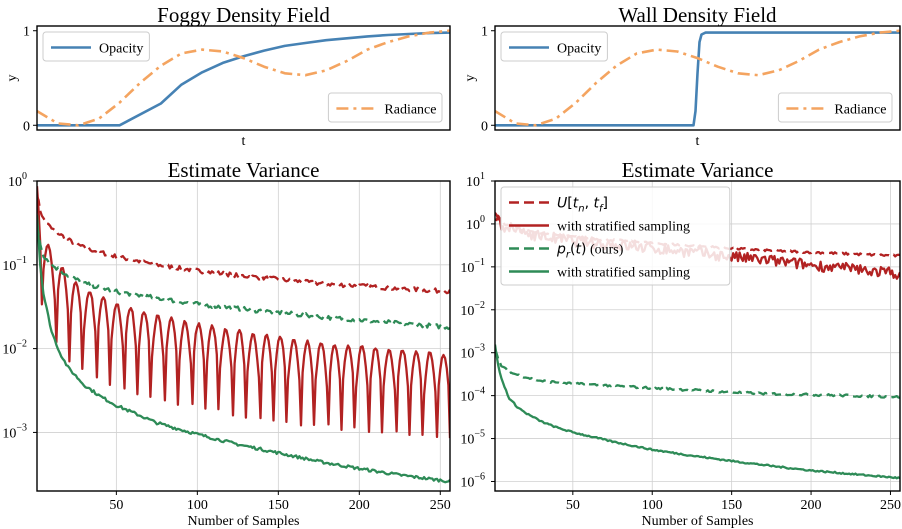 The height and width of the screenshot is (529, 902). Describe the element at coordinates (472, 480) in the screenshot. I see `y-tick-label: 10⁻⁶` at that location.